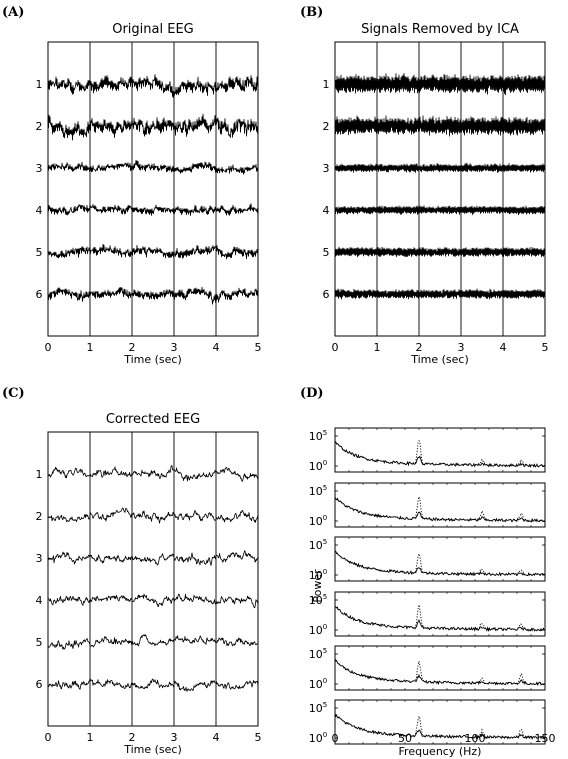 Image resolution: width=568 pixels, height=759 pixels. What do you see at coordinates (13, 12) in the screenshot?
I see `panel-label: (A)` at bounding box center [13, 12].